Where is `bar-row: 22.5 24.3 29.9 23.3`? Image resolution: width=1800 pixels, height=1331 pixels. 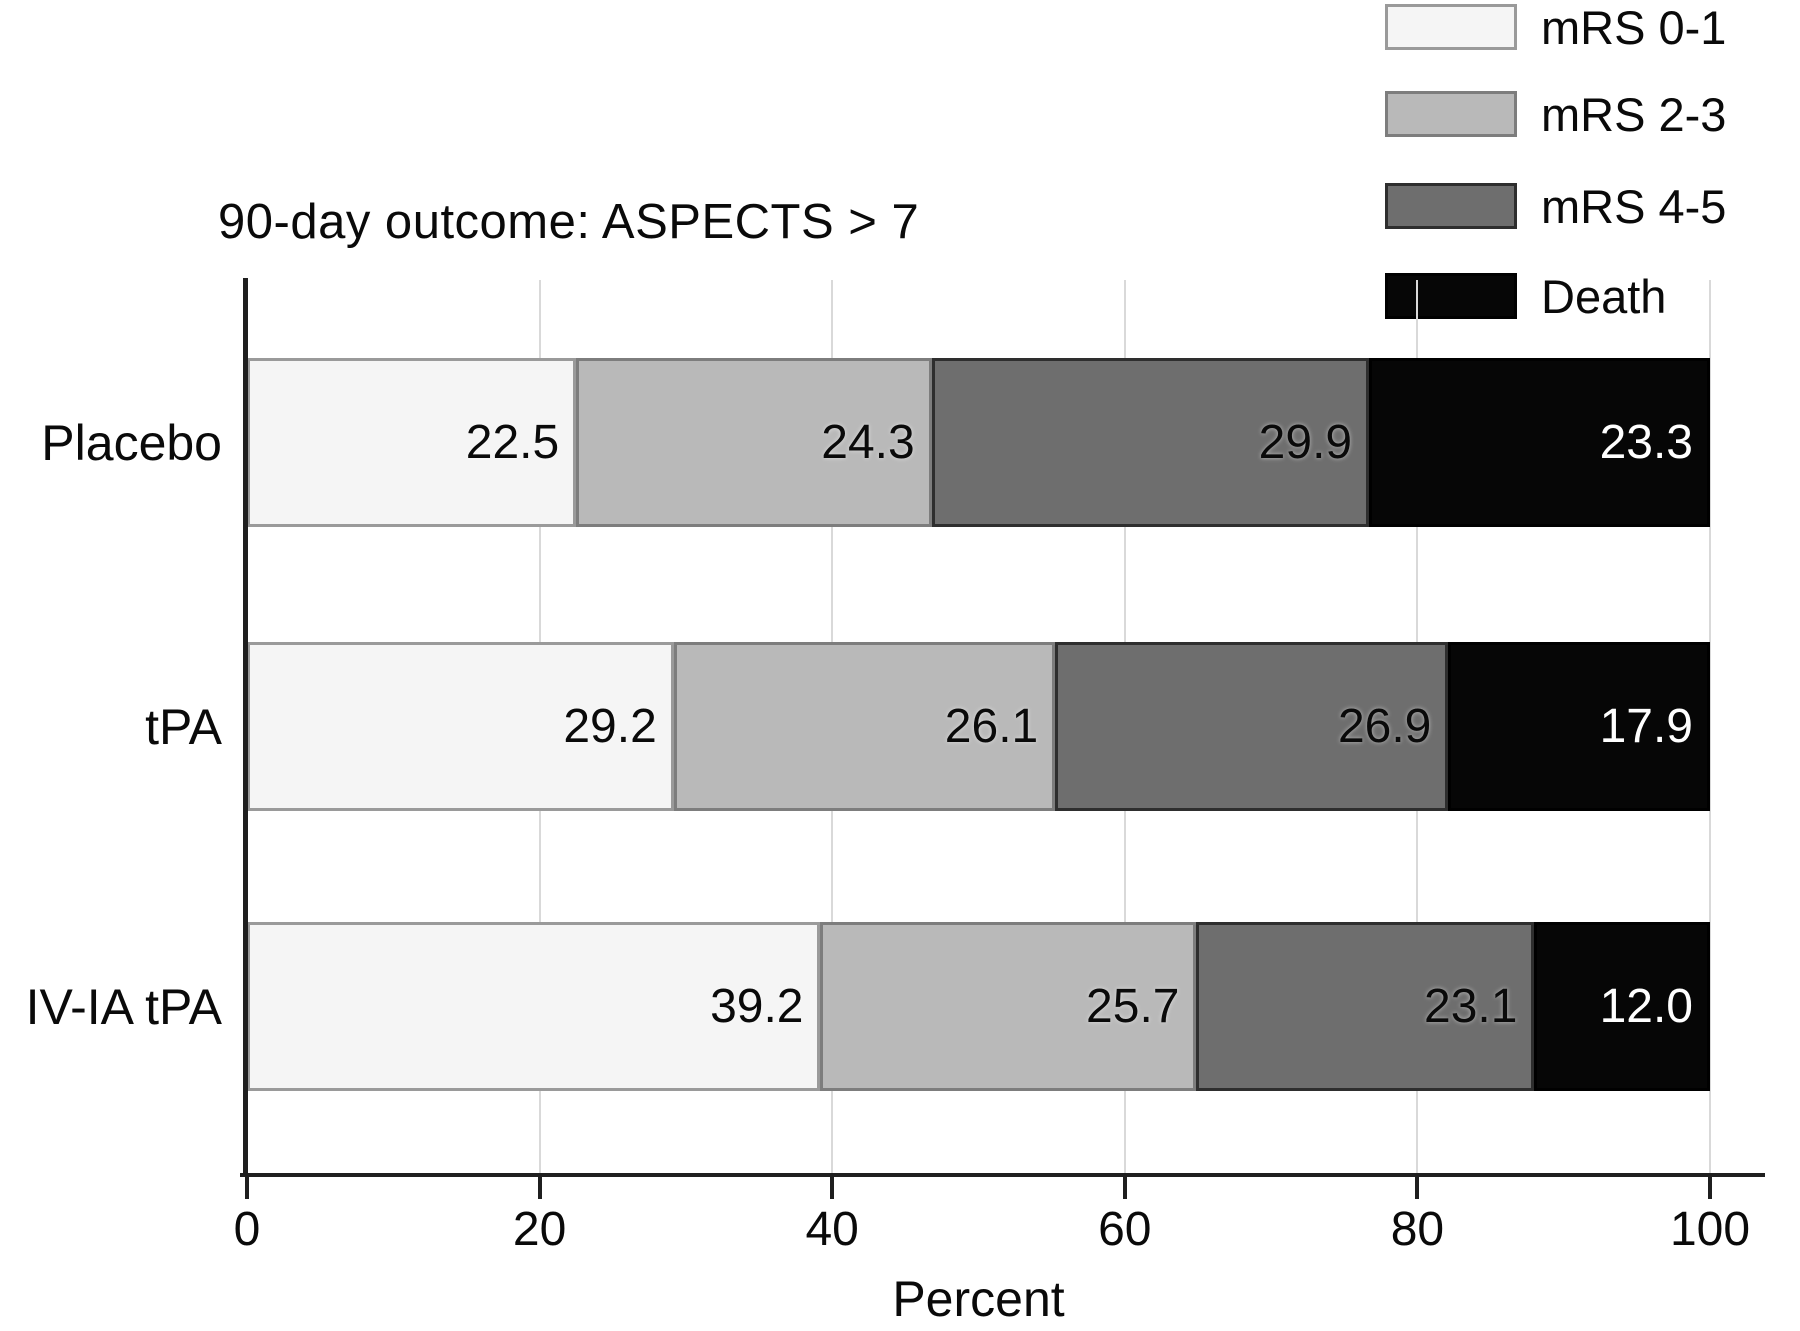
bar-row: 22.5 24.3 29.9 23.3 is located at coordinates (978, 442).